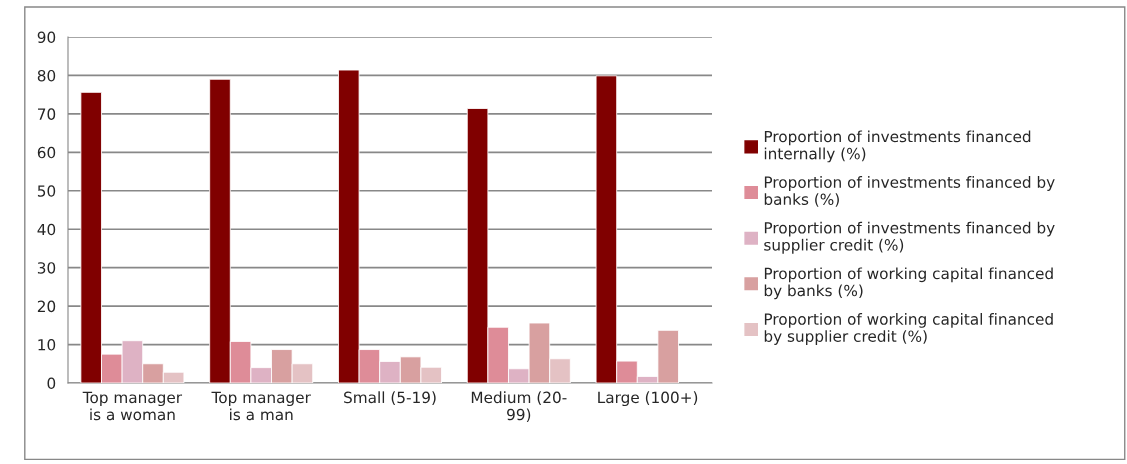 The image size is (1127, 464). I want to click on y-tick-label: 50, so click(46, 191).